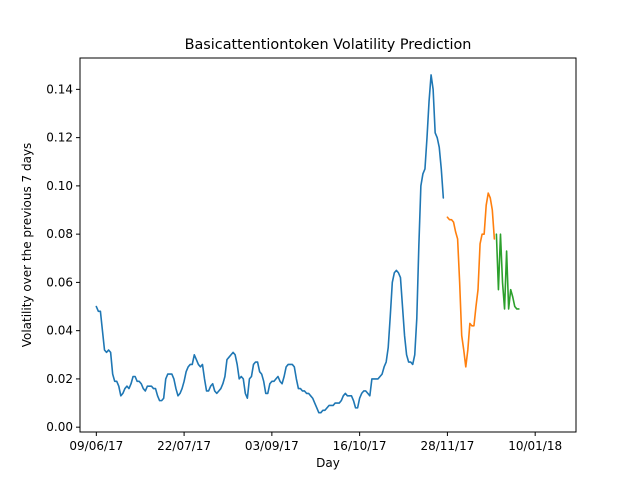 The width and height of the screenshot is (640, 480). Describe the element at coordinates (59, 138) in the screenshot. I see `y-tick-label: 0.12` at that location.